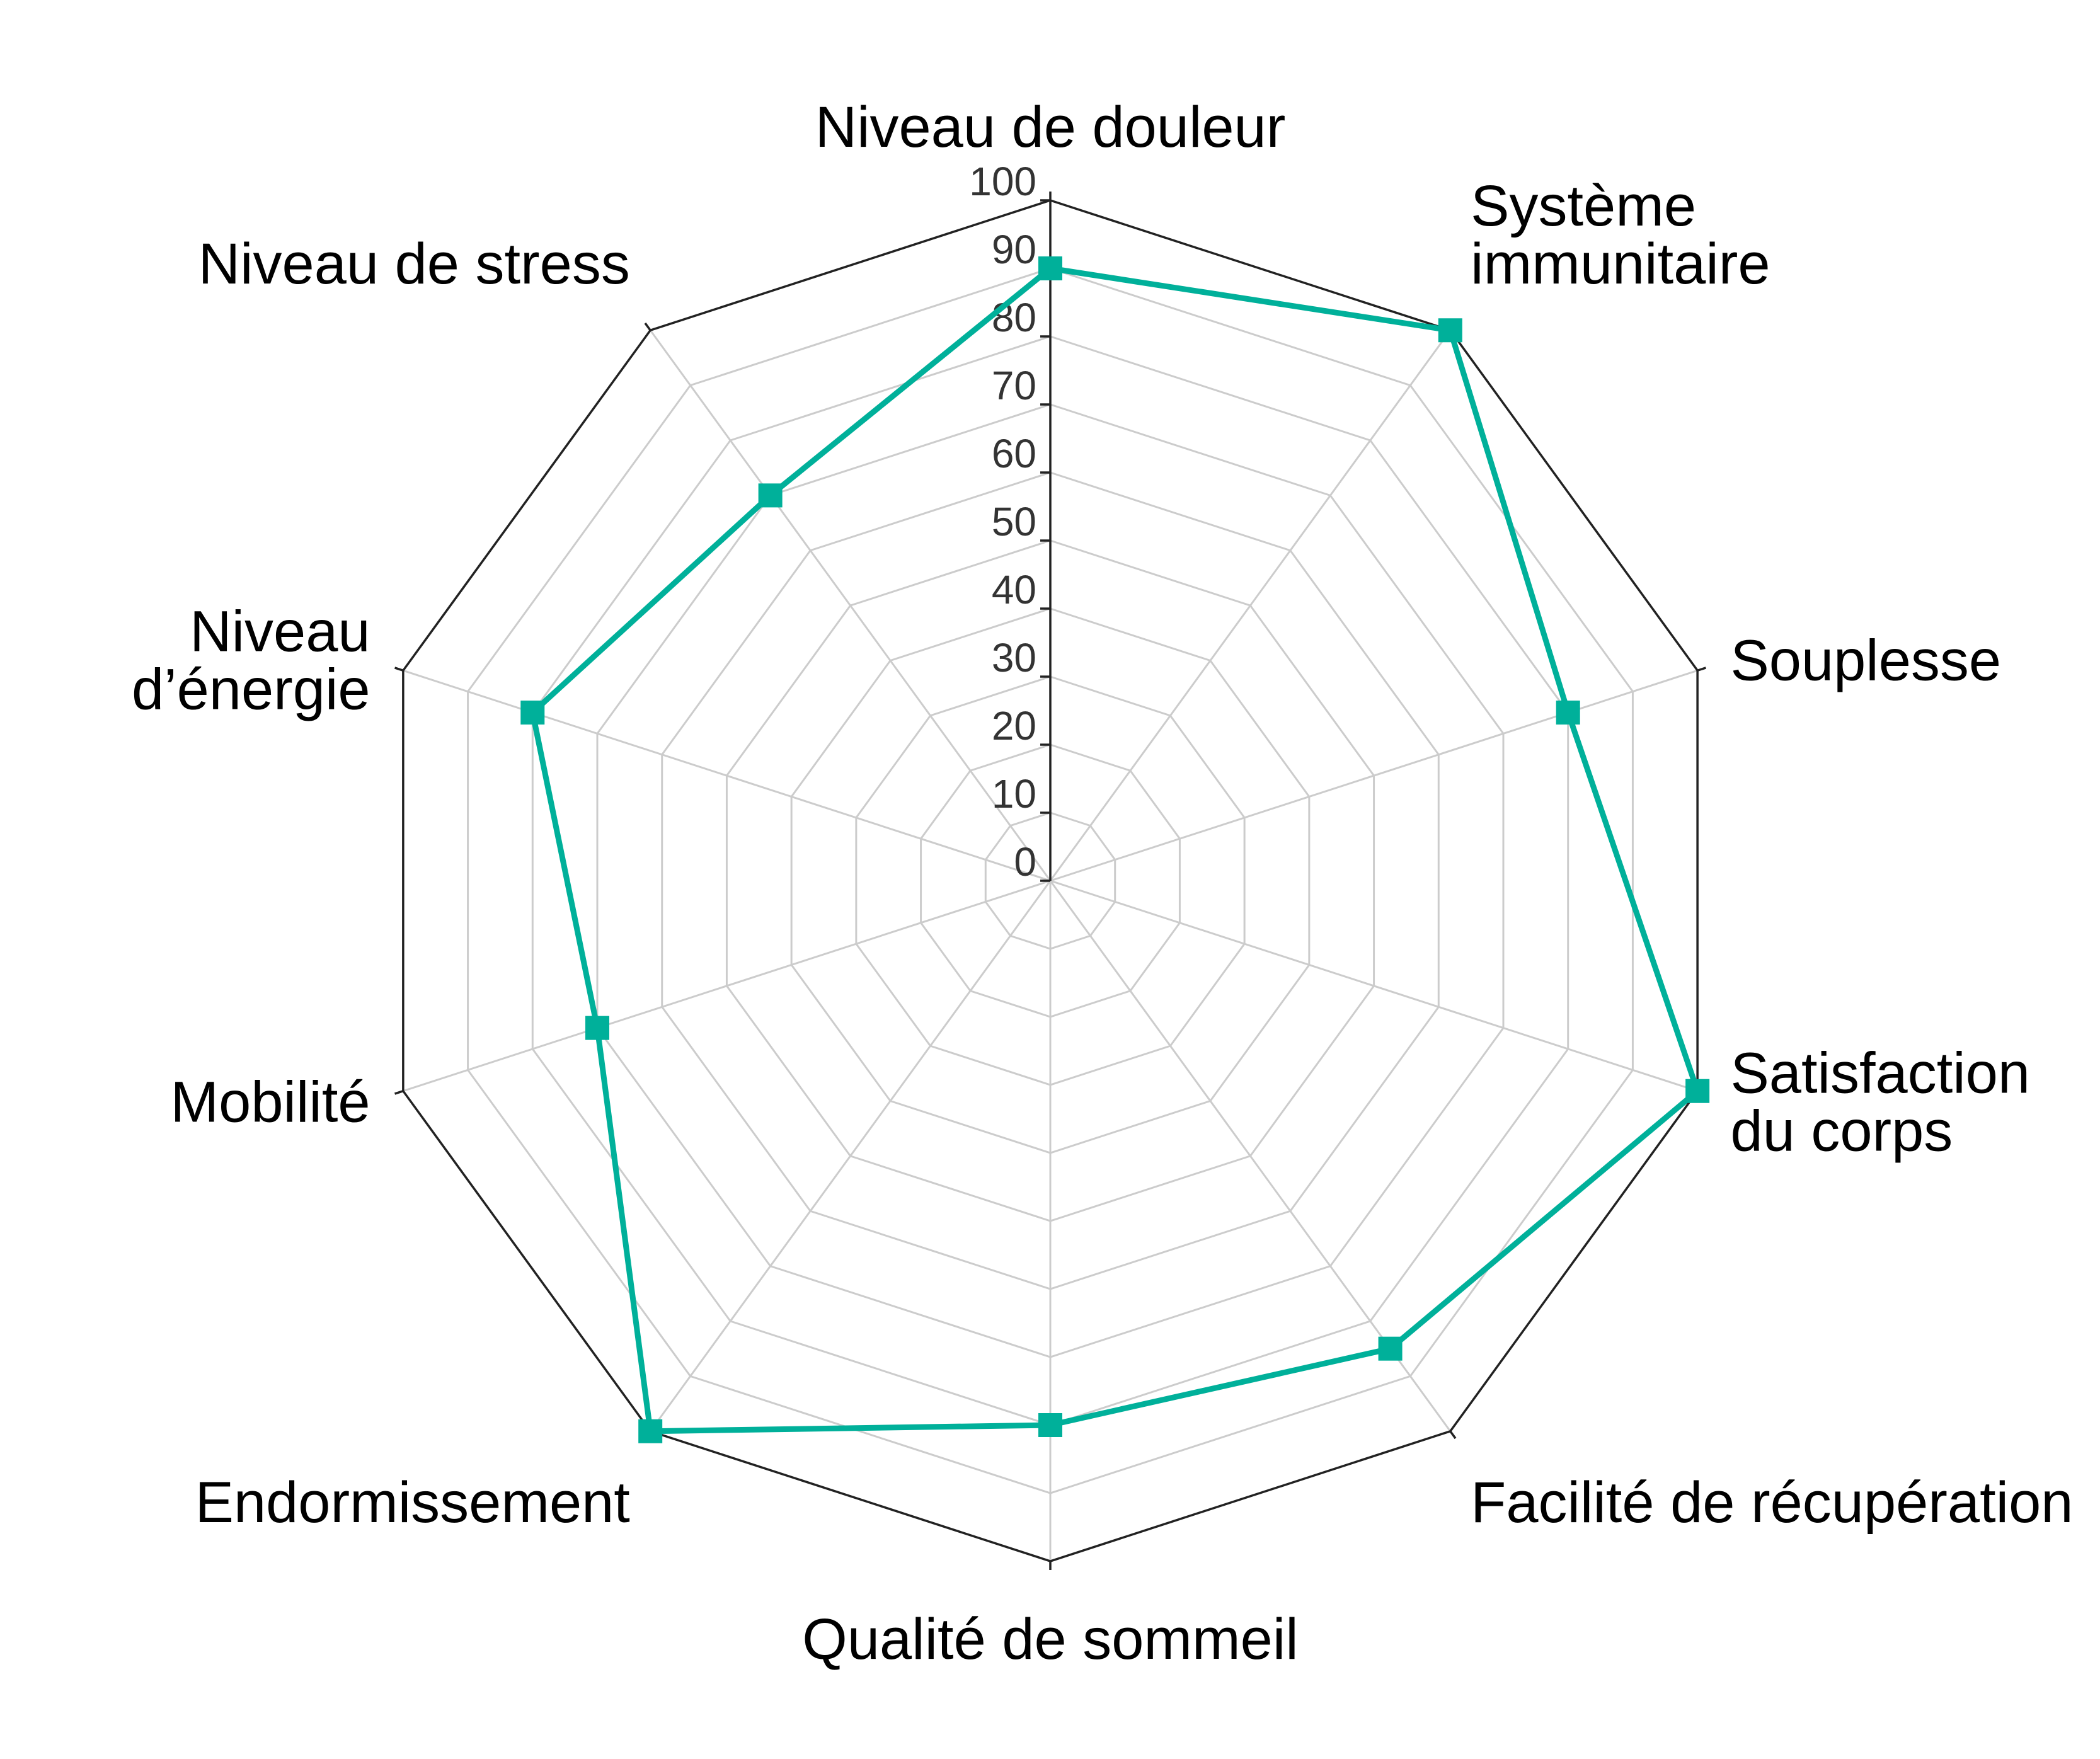  What do you see at coordinates (1014, 250) in the screenshot?
I see `tick-label: 90` at bounding box center [1014, 250].